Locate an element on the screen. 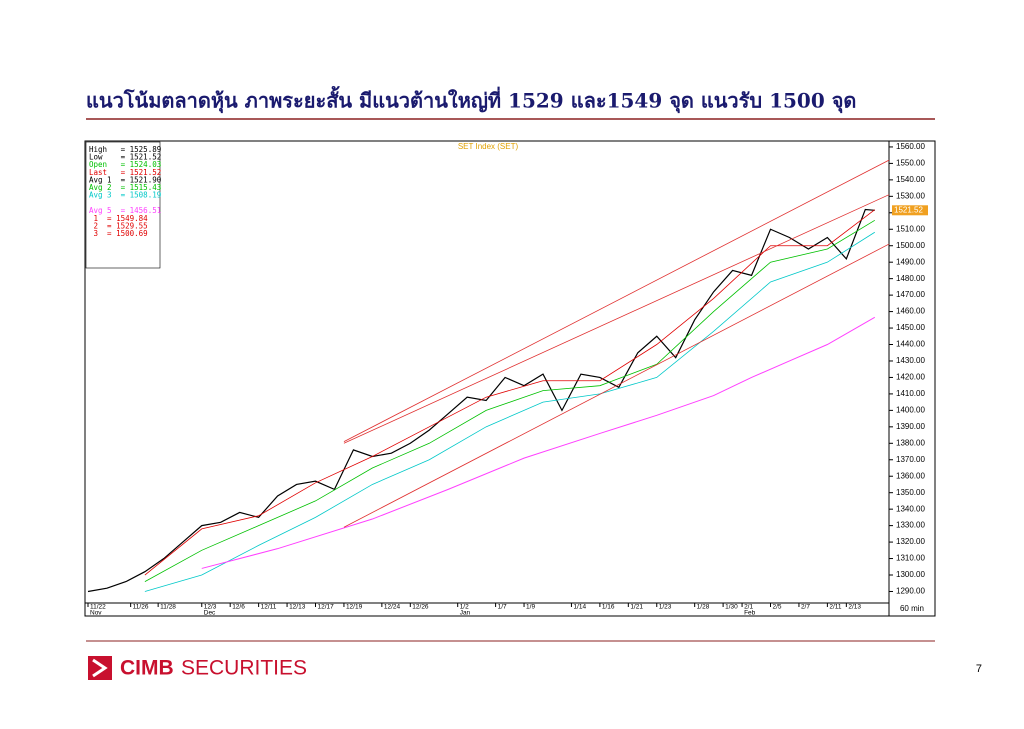 This screenshot has height=729, width=1024. y-tick-label: 1310.00 is located at coordinates (910, 558).